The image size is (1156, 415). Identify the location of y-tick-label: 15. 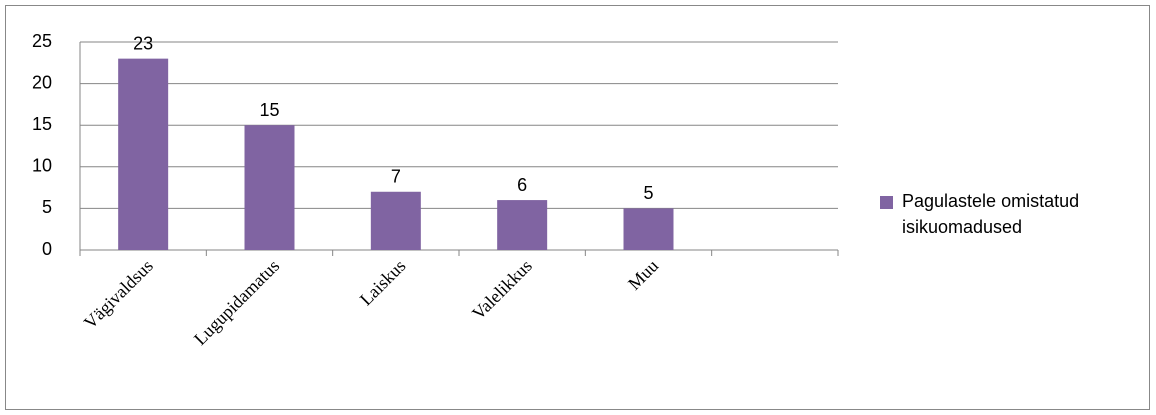
(42, 124).